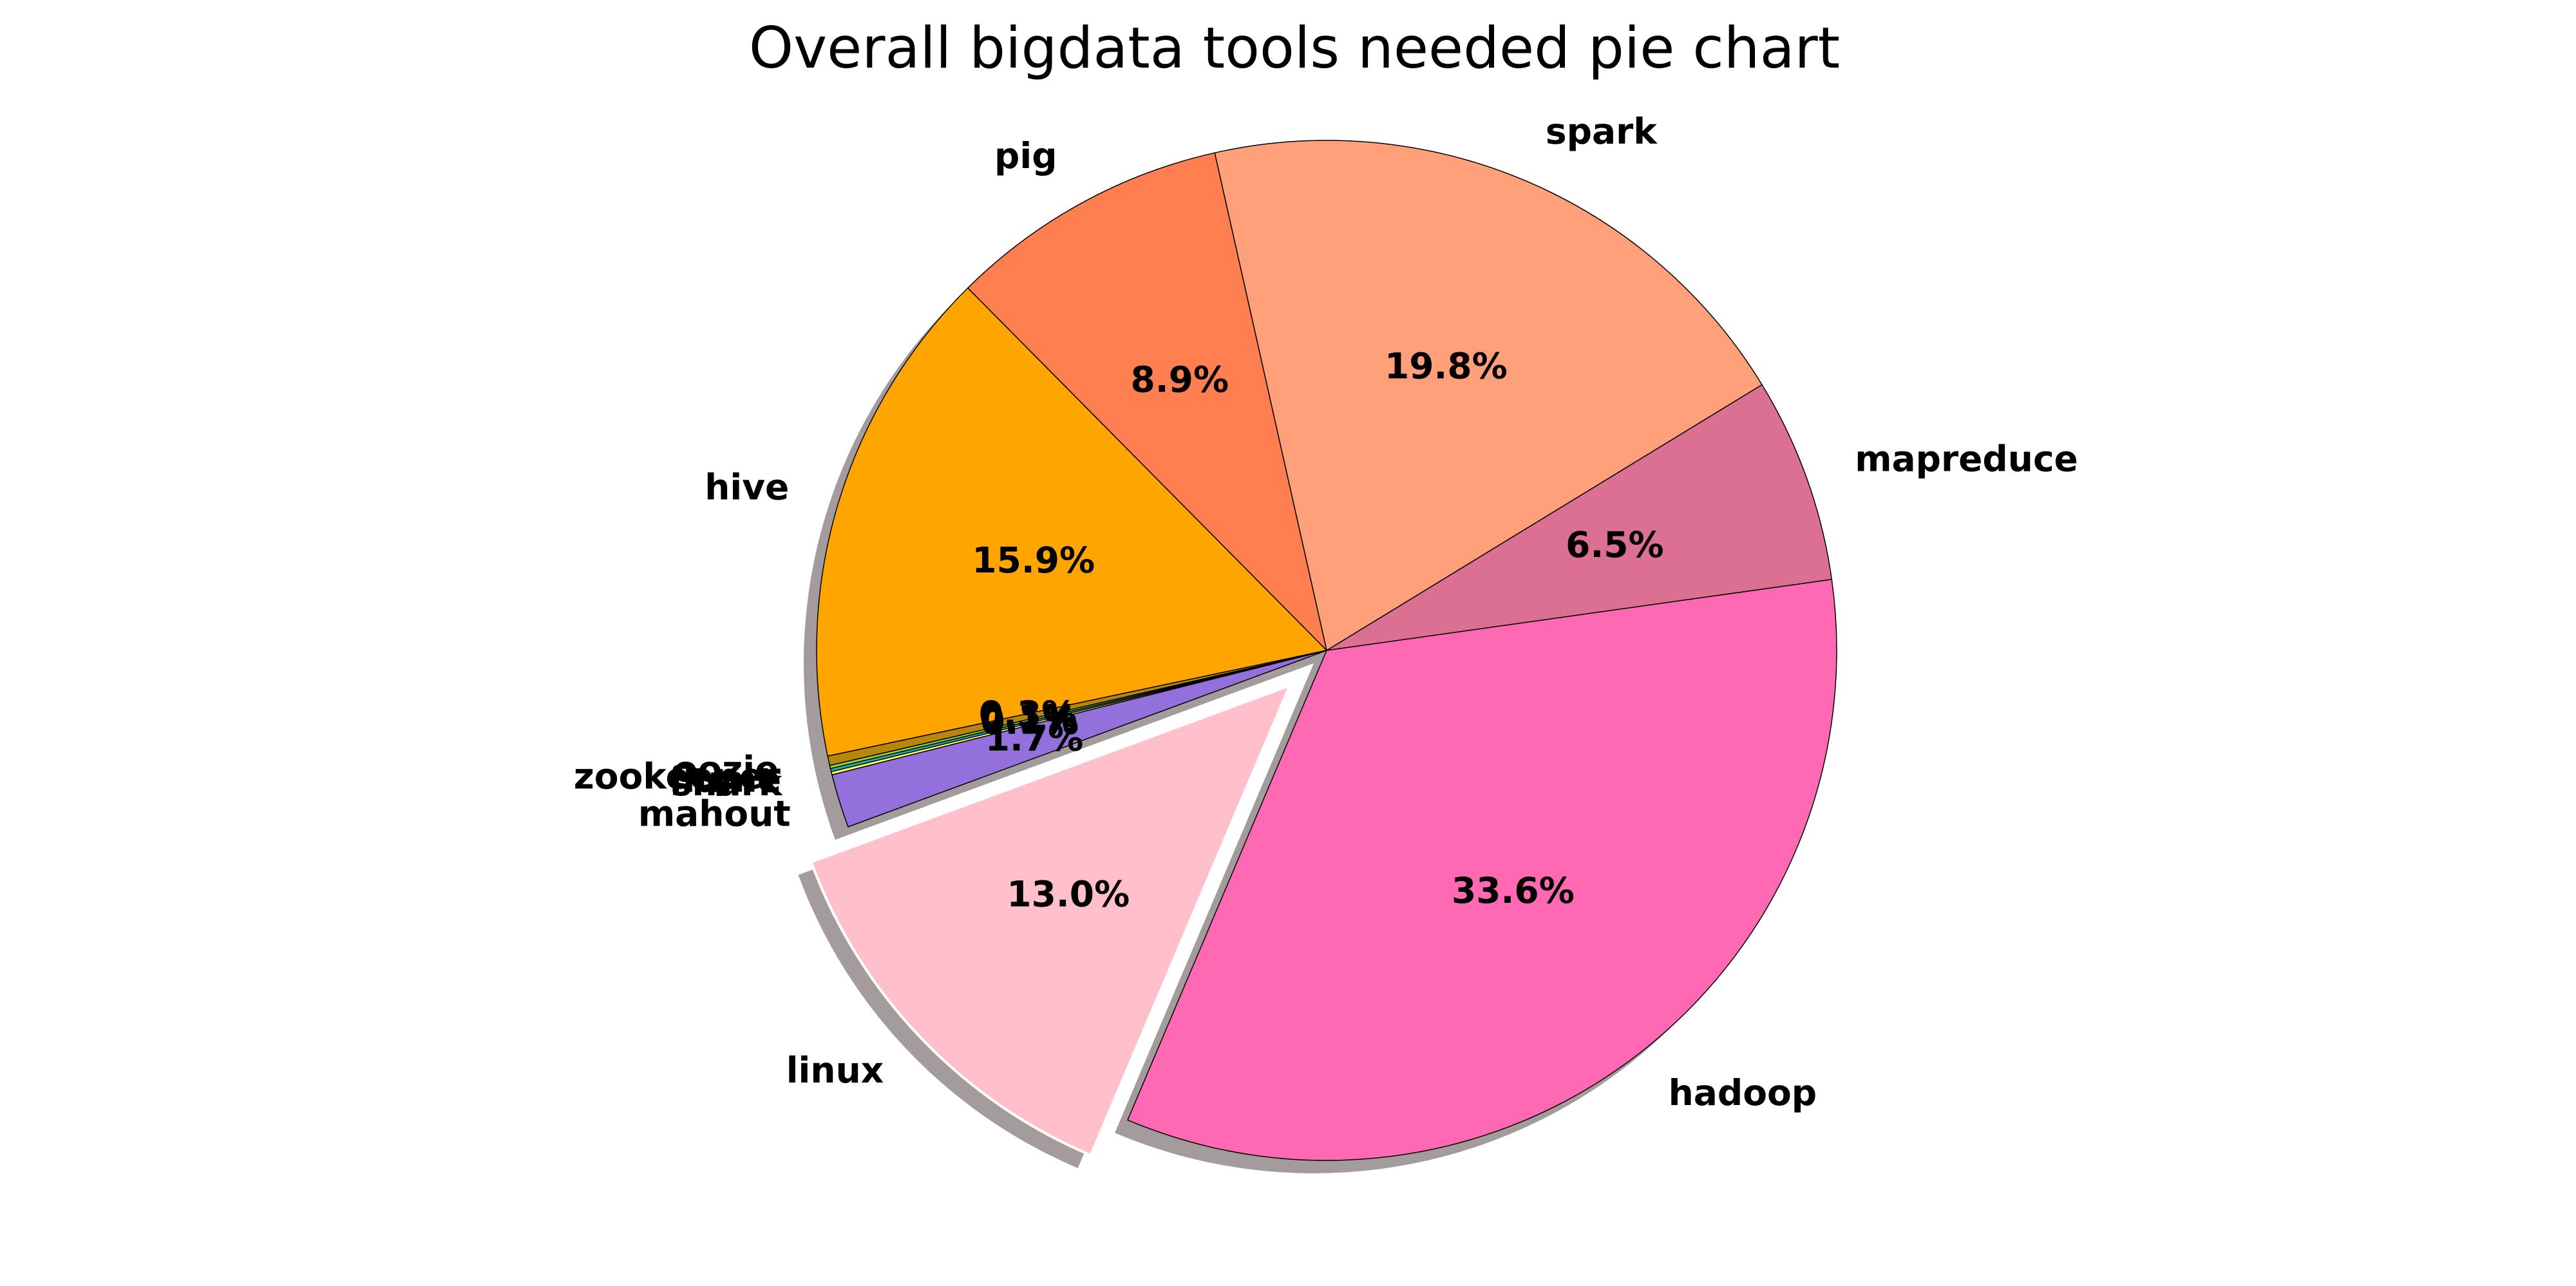  What do you see at coordinates (1180, 379) in the screenshot?
I see `slice-percent-pig: 8.9%` at bounding box center [1180, 379].